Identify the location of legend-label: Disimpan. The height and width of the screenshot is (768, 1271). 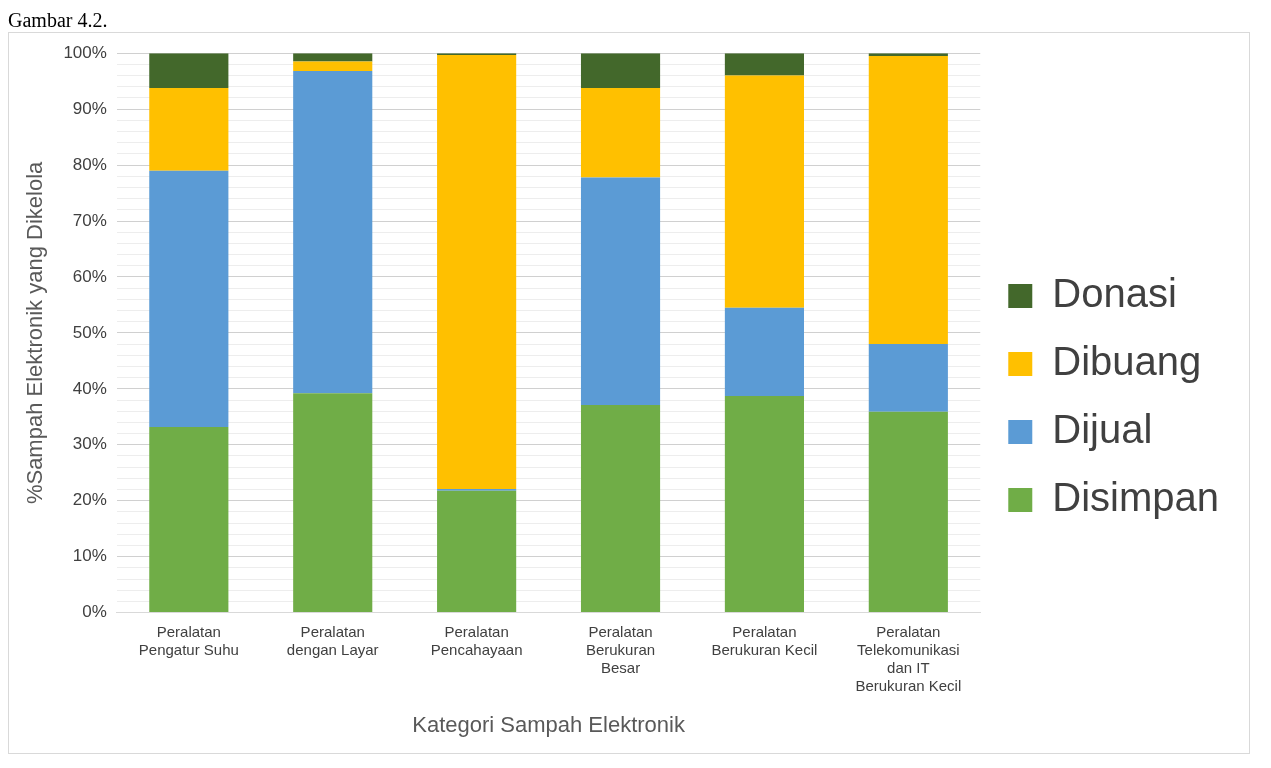
(1135, 497).